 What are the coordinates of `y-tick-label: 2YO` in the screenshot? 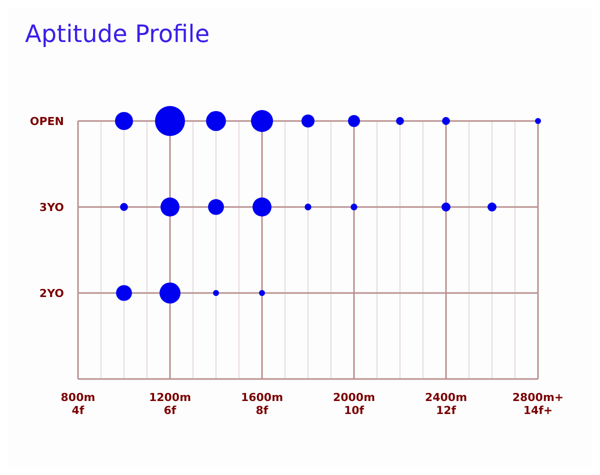 It's located at (51, 293).